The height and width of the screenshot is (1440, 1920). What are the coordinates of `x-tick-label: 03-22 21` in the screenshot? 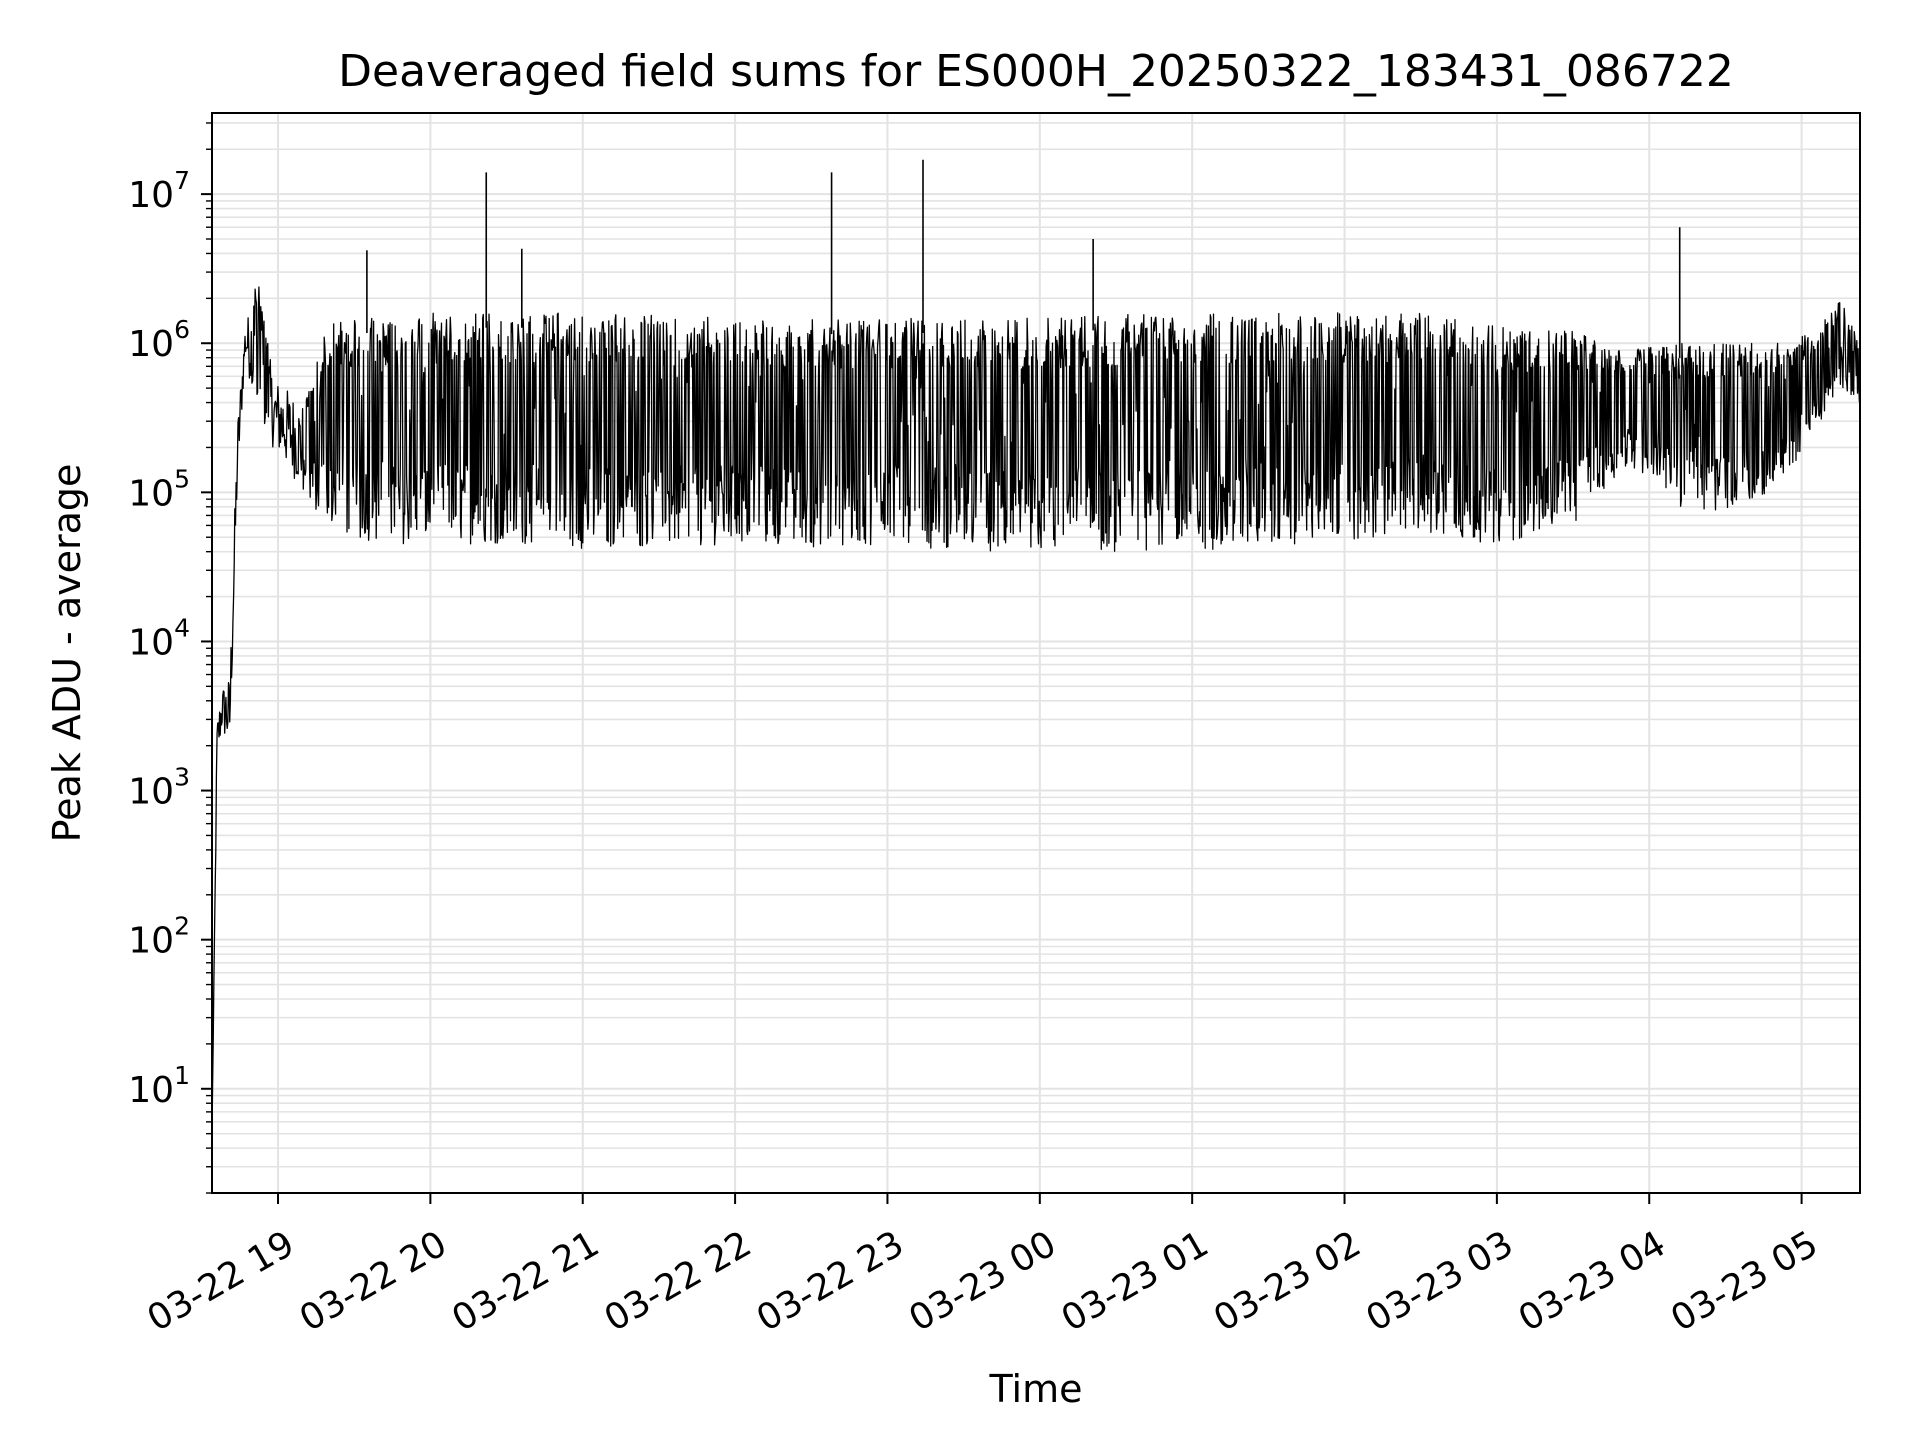 It's located at (525, 1281).